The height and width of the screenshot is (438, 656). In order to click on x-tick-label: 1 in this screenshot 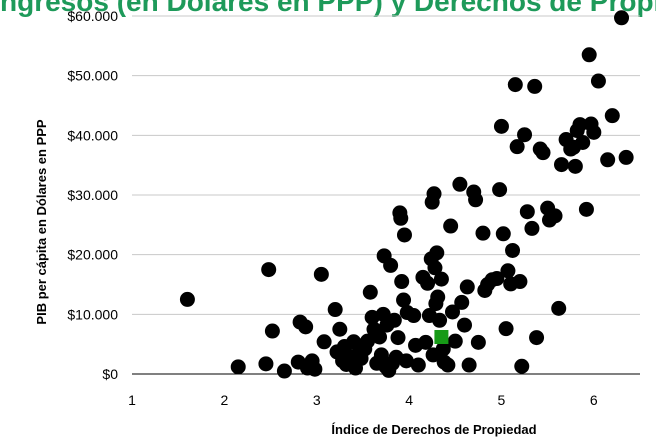, I will do `click(132, 400)`.